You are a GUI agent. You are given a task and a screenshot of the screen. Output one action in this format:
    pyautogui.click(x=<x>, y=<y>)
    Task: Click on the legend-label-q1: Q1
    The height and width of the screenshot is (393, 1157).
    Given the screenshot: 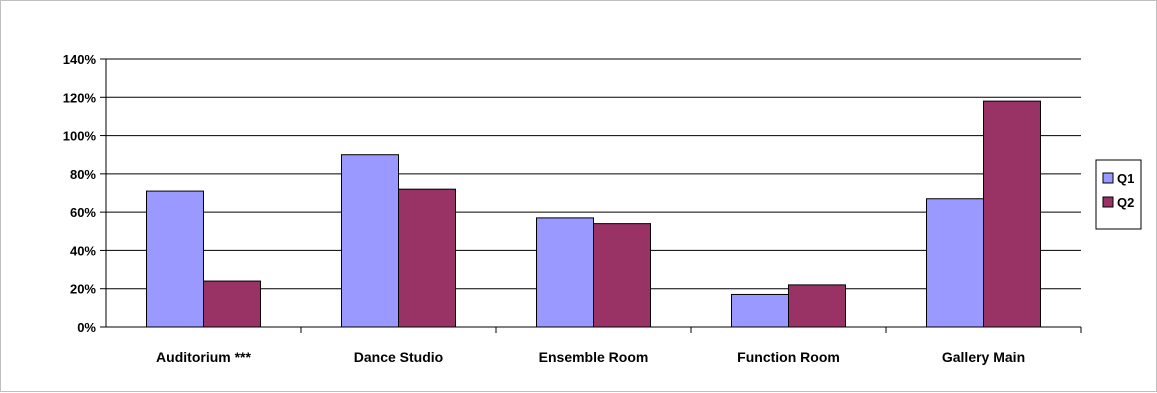 What is the action you would take?
    pyautogui.click(x=1125, y=178)
    